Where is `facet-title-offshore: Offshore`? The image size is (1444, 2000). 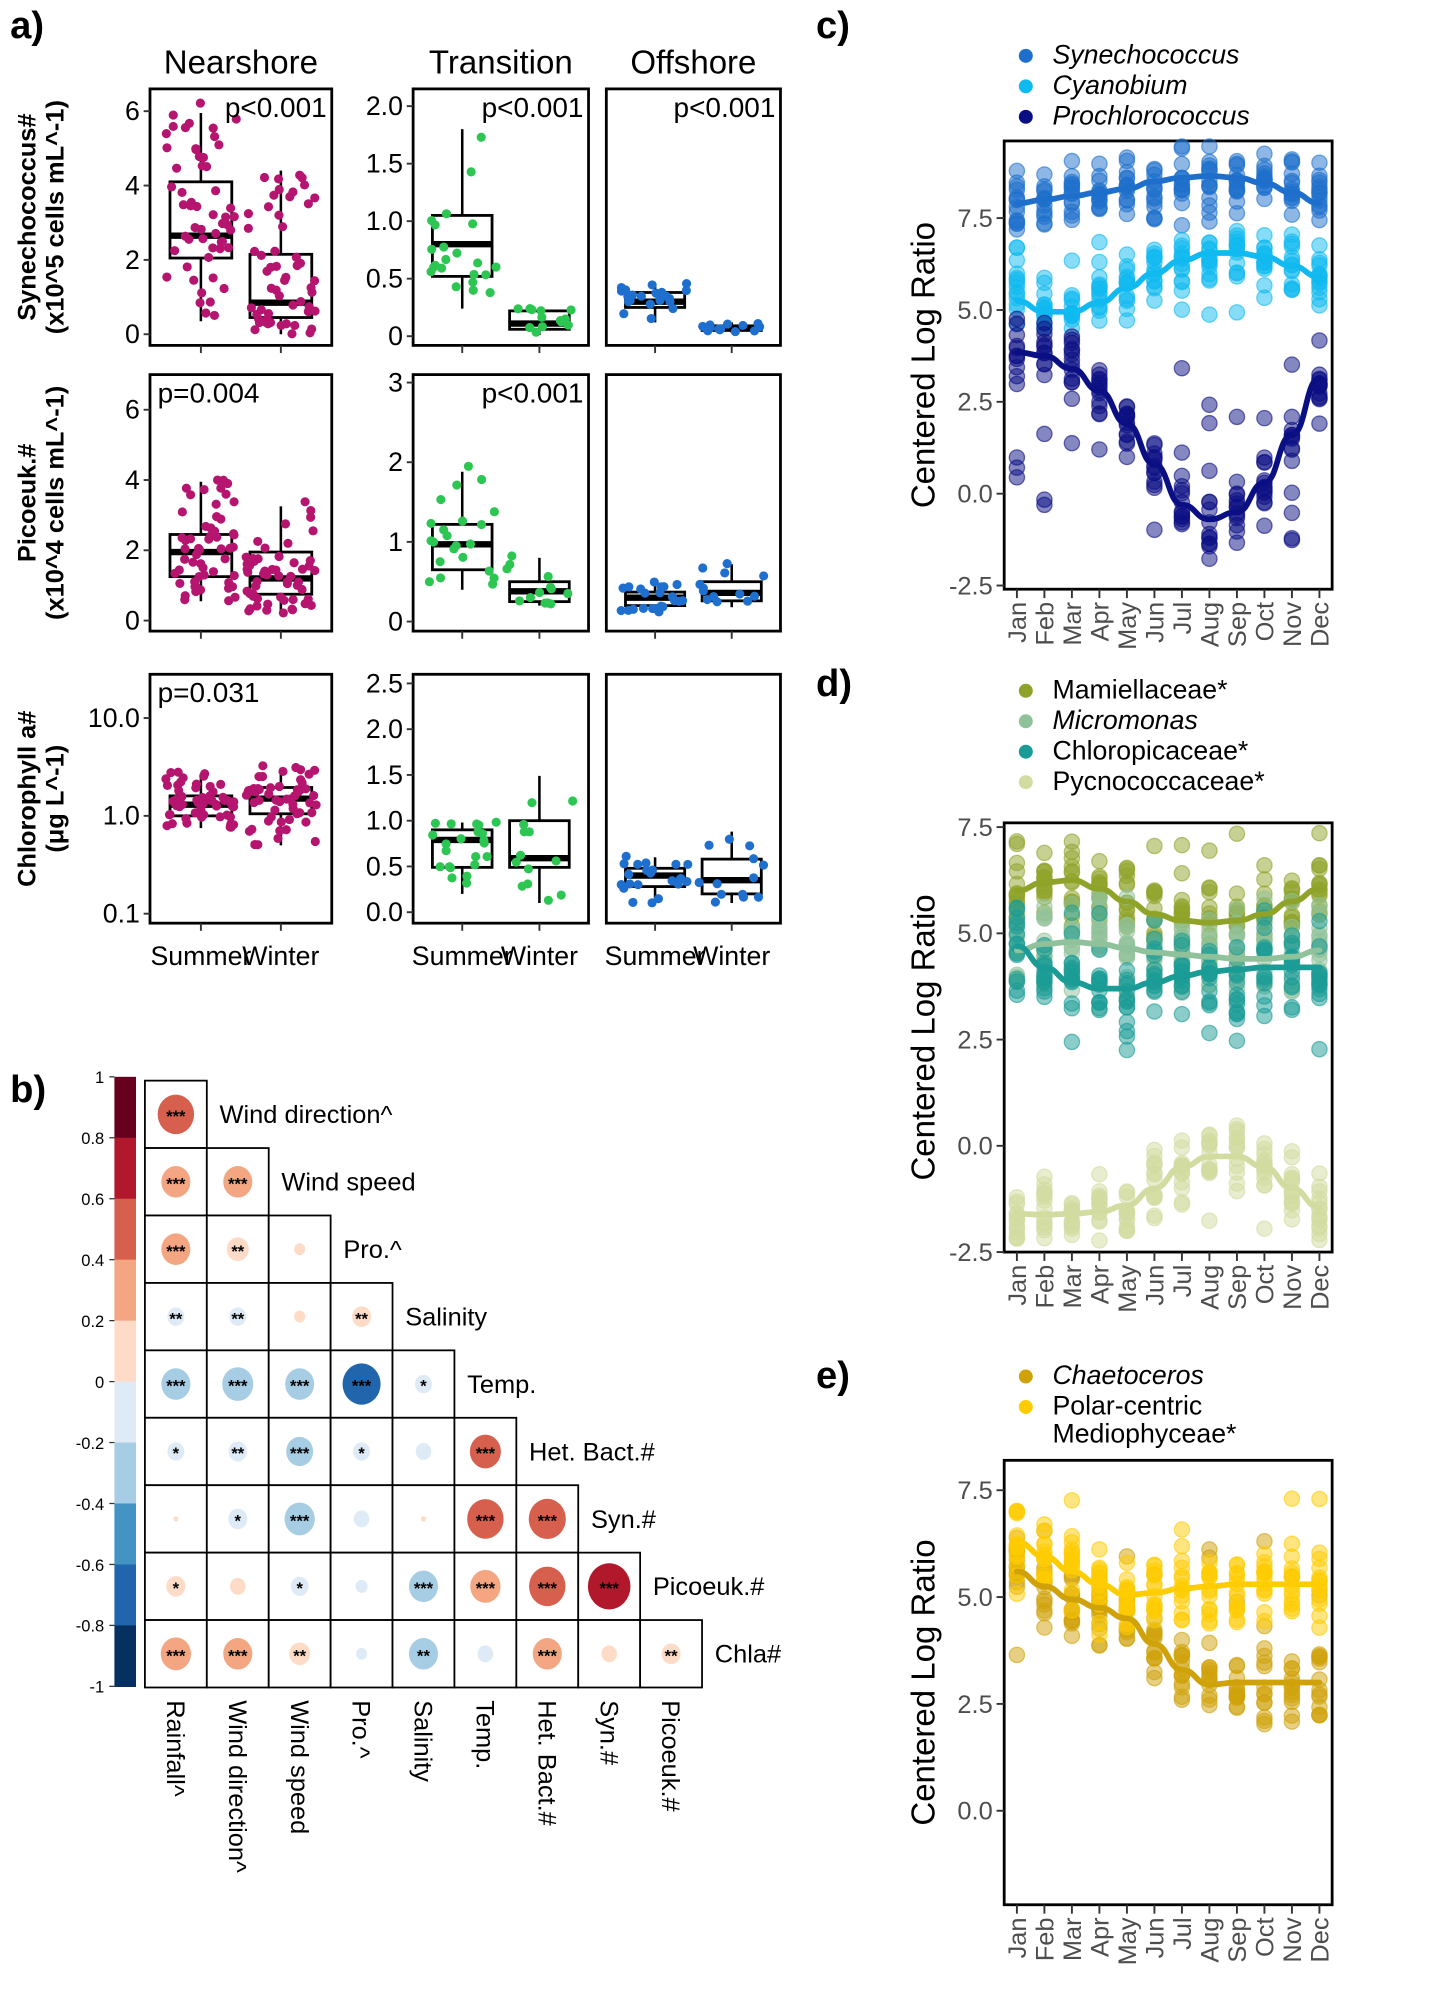
facet-title-offshore: Offshore is located at coordinates (693, 62).